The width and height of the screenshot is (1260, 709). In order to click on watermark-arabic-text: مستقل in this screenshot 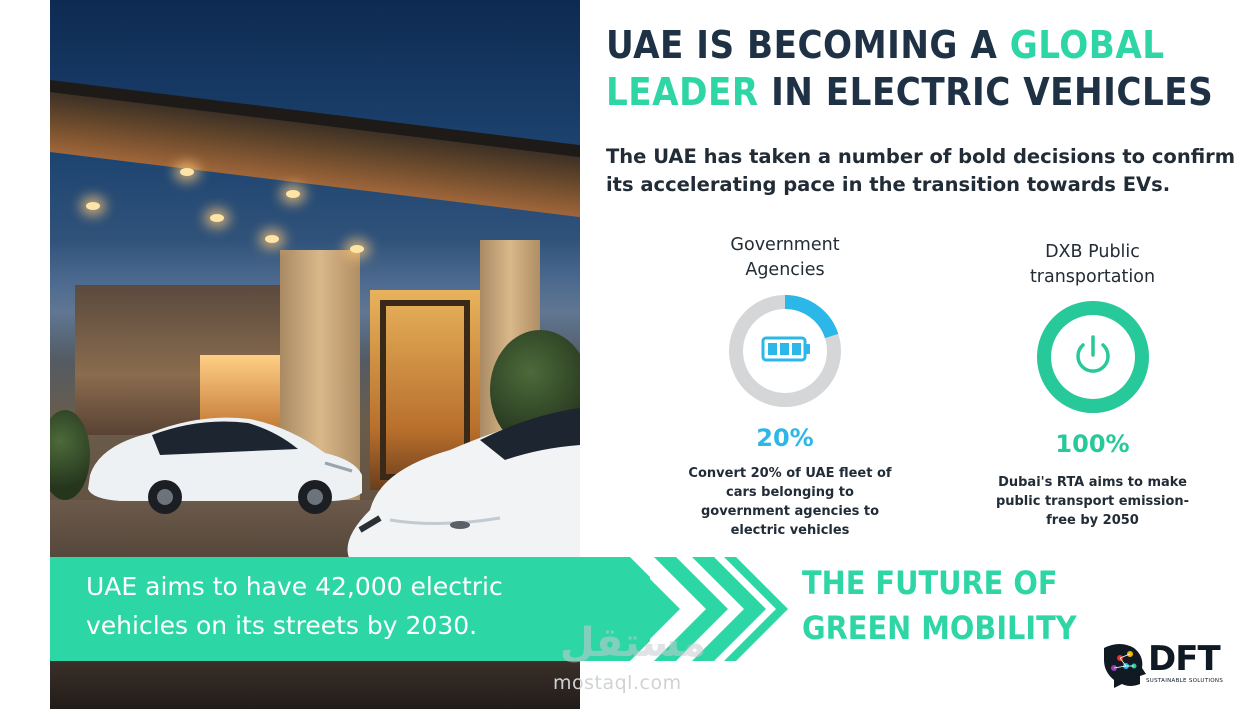, I will do `click(633, 643)`.